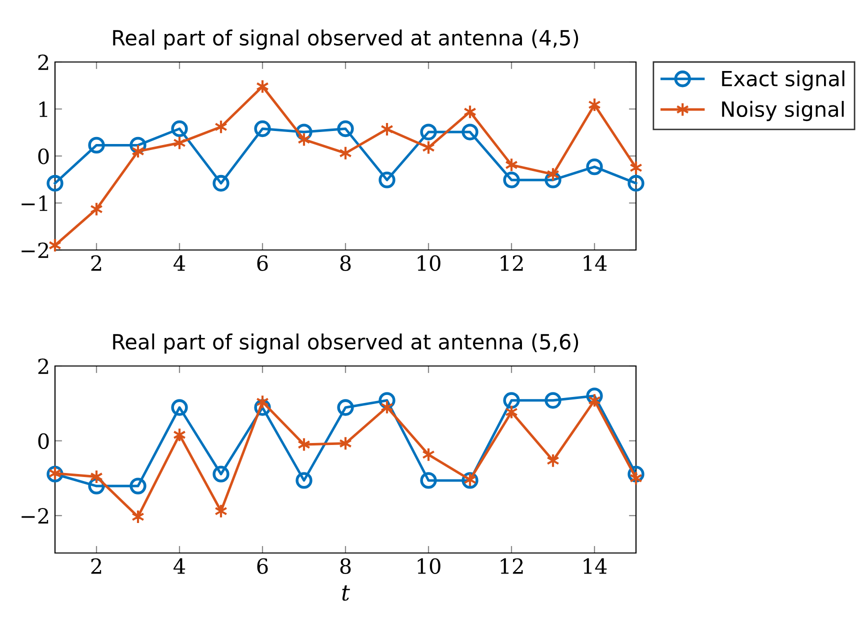 This screenshot has width=860, height=625. I want to click on x-axis-title: t, so click(346, 593).